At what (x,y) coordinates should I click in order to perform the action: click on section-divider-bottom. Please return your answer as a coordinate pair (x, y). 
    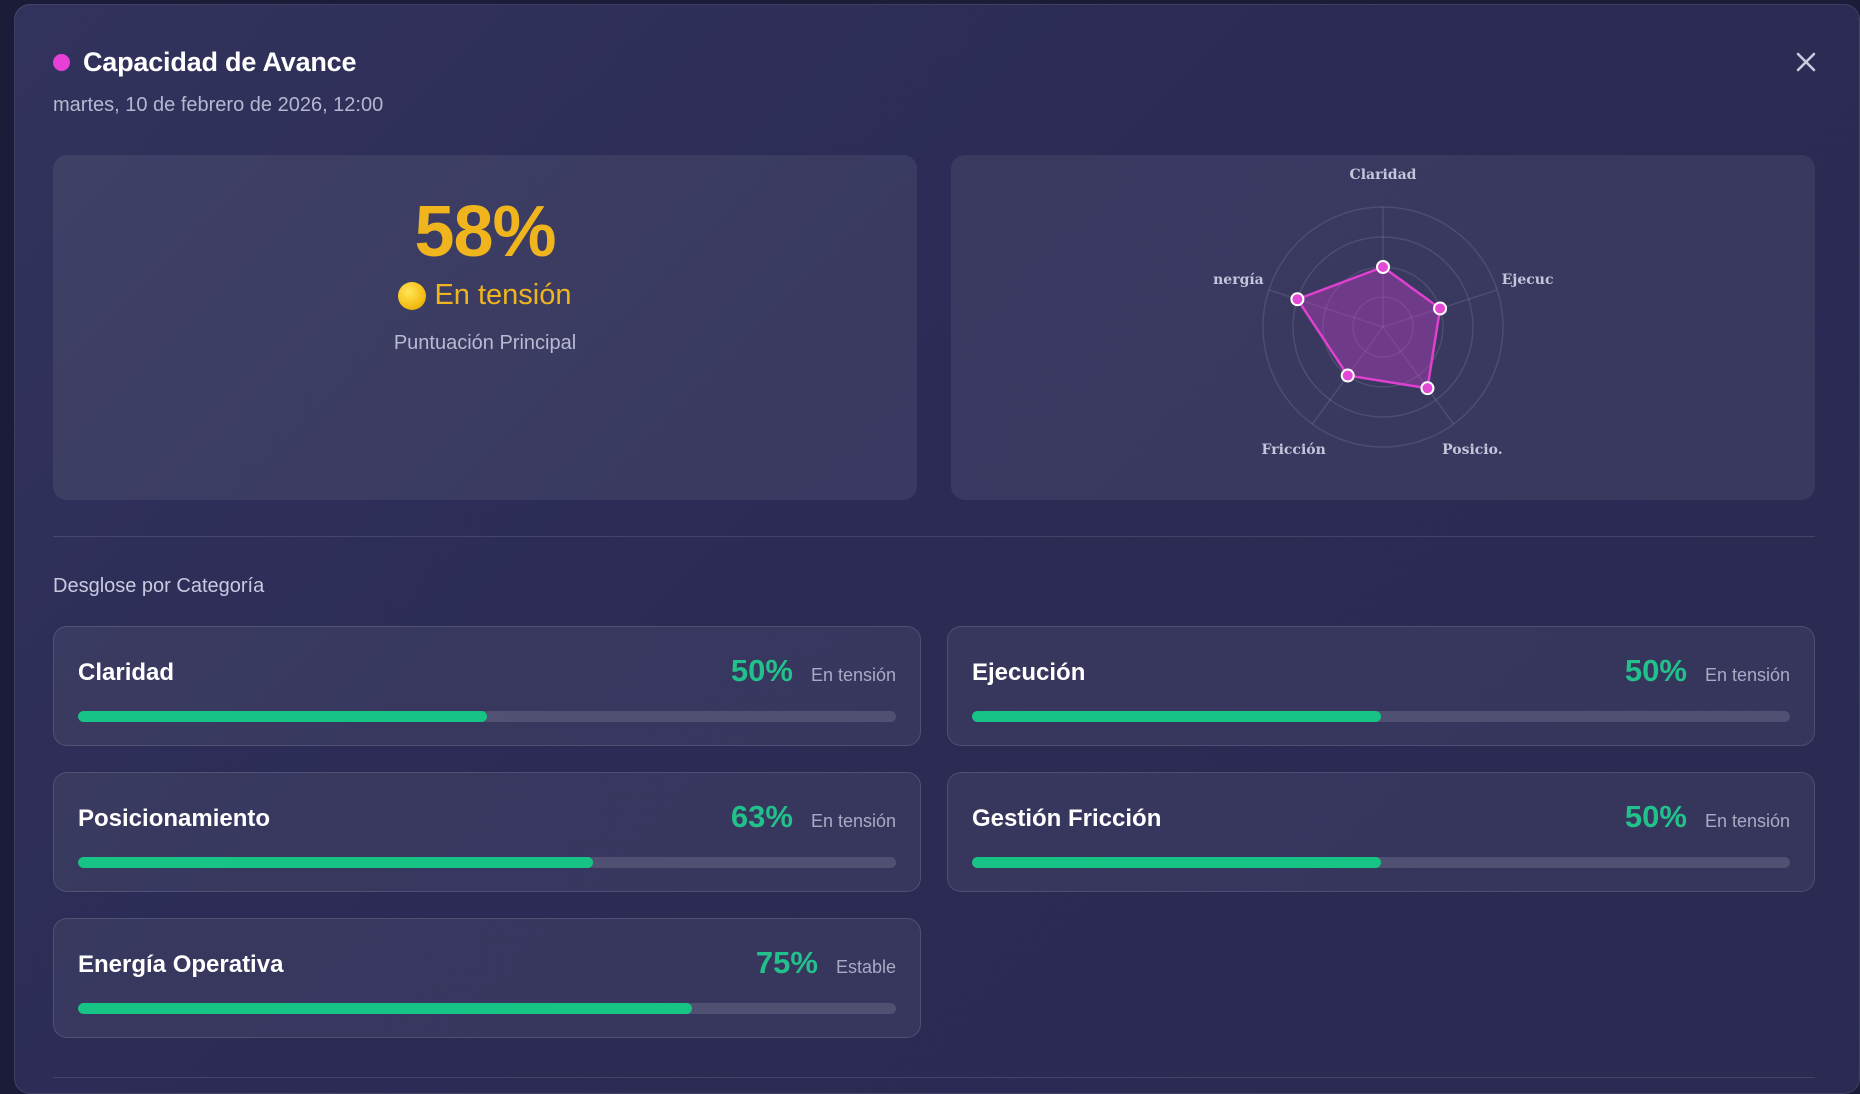
    Looking at the image, I should click on (934, 1077).